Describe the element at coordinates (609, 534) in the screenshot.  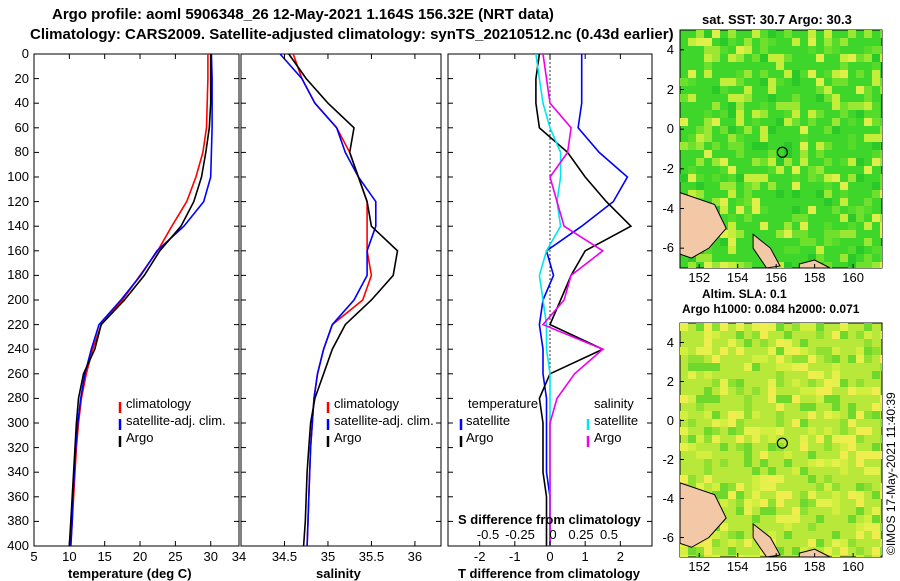
I see `xtick-top-label-4: 0.5` at that location.